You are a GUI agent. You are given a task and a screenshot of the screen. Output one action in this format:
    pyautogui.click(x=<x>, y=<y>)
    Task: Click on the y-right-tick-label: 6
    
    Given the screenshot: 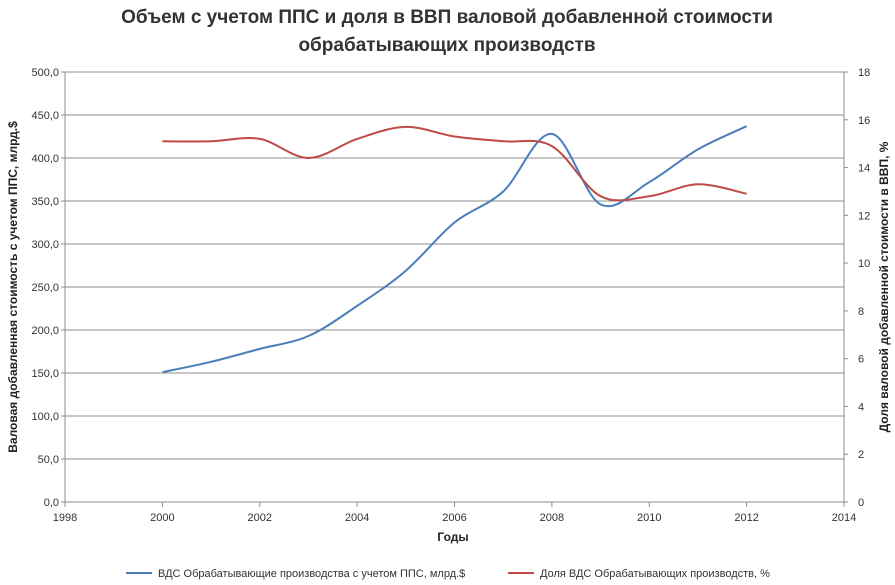 What is the action you would take?
    pyautogui.click(x=861, y=360)
    